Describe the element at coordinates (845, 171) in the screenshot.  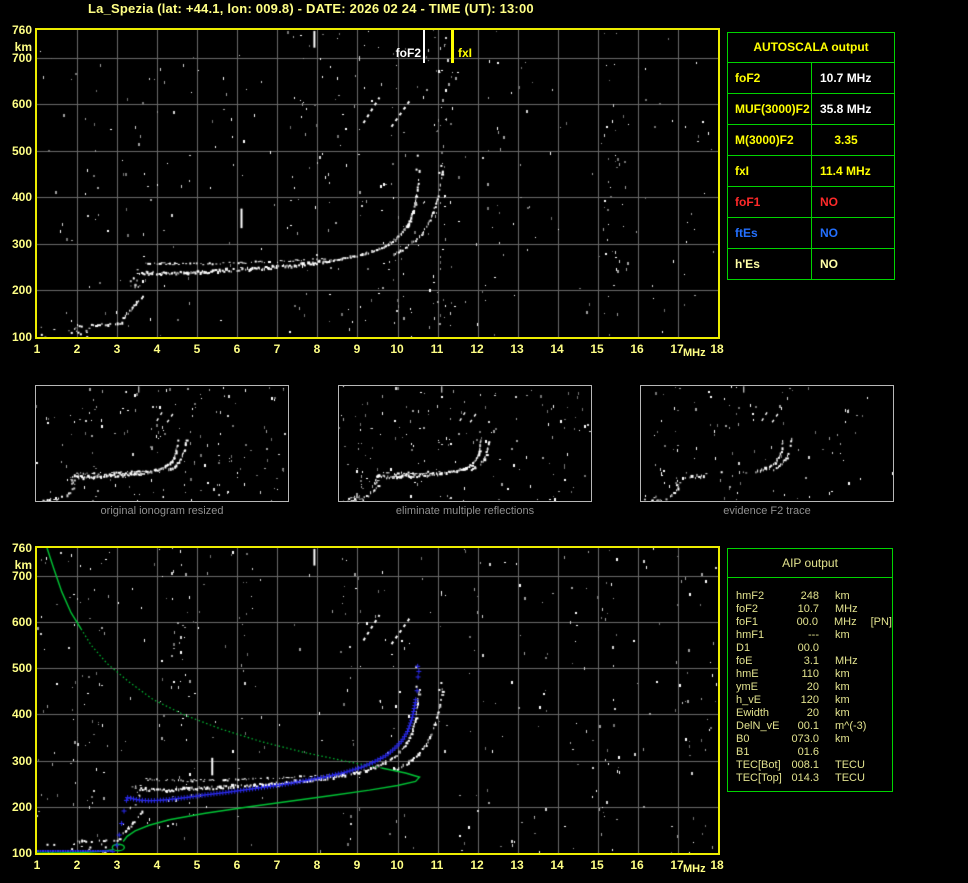
I see `autoscala-row-value: 11.4 MHz` at that location.